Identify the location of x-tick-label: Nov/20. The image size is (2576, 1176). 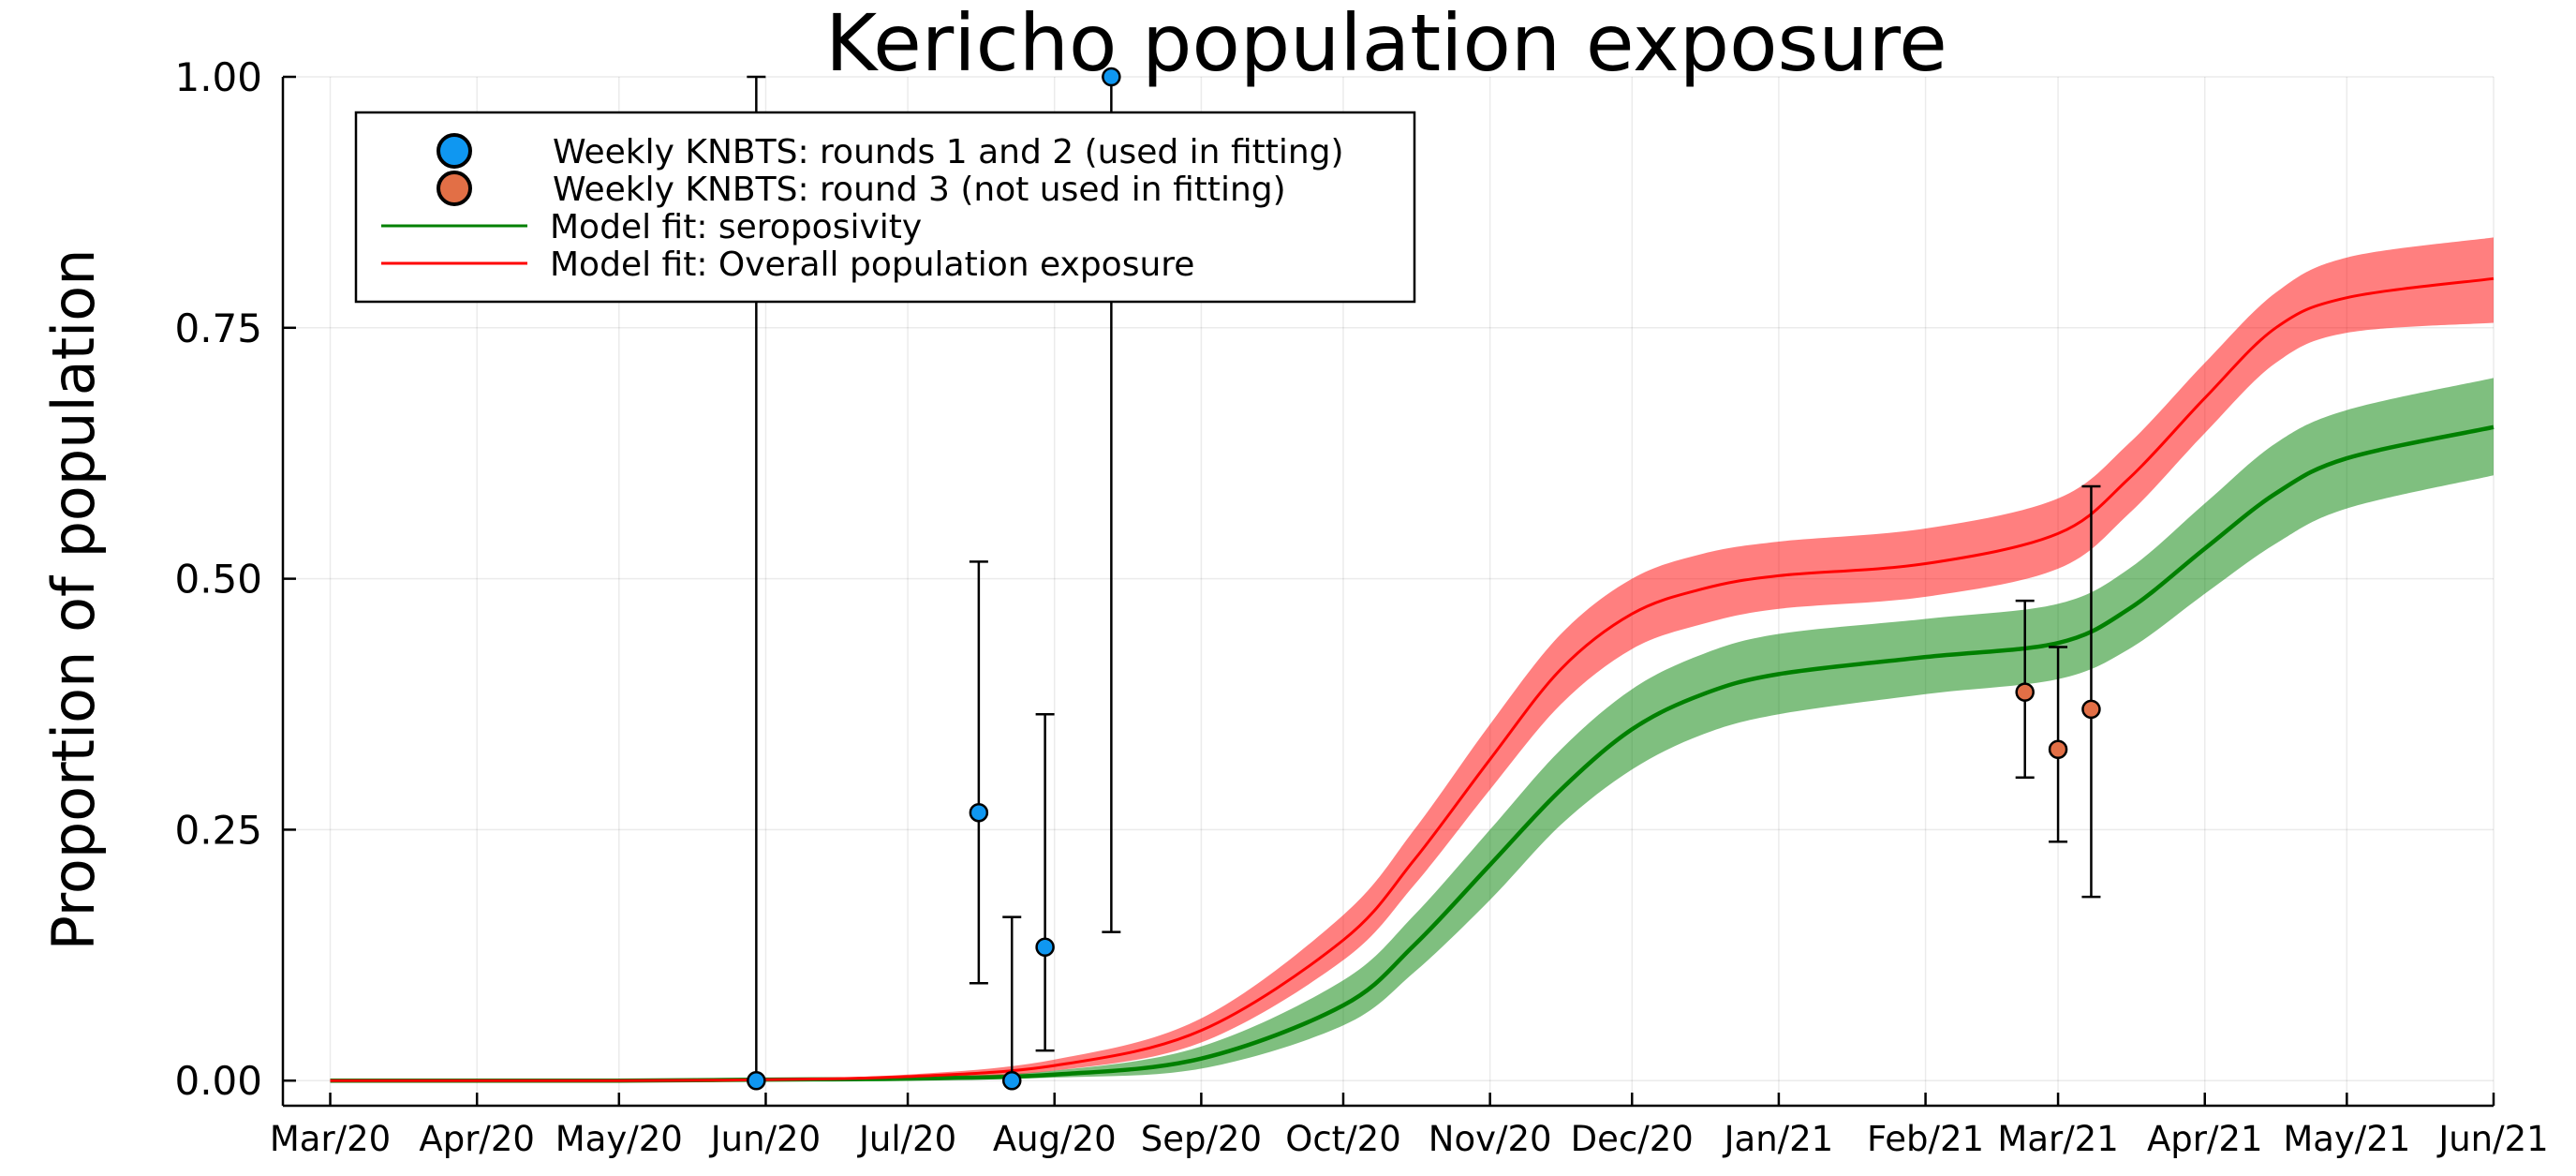
(1490, 1139).